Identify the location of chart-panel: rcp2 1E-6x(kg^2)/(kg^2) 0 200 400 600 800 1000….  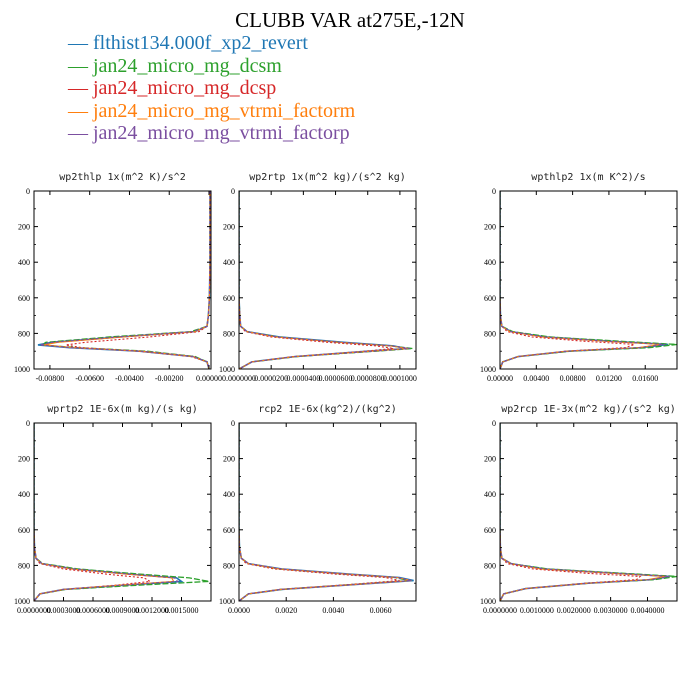
(318, 509).